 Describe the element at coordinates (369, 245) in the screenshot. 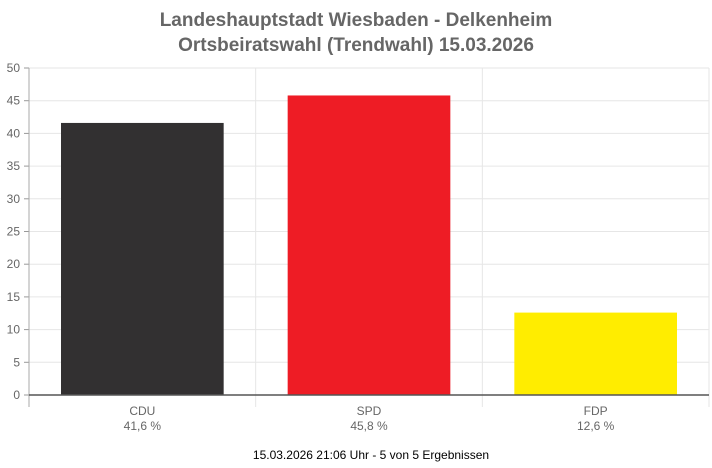

I see `bar-spd` at that location.